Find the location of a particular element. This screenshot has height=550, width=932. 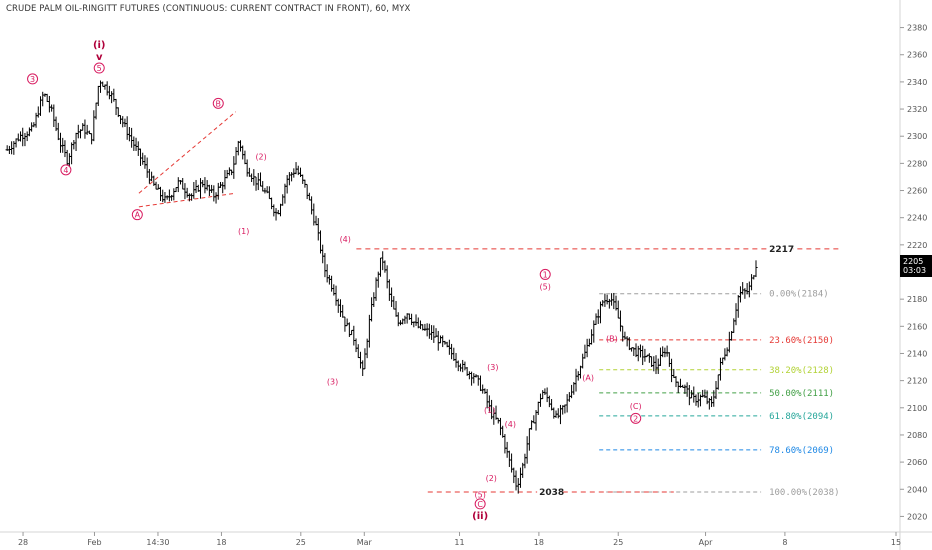

fib-level-label: 78.60%(2069) is located at coordinates (801, 451).